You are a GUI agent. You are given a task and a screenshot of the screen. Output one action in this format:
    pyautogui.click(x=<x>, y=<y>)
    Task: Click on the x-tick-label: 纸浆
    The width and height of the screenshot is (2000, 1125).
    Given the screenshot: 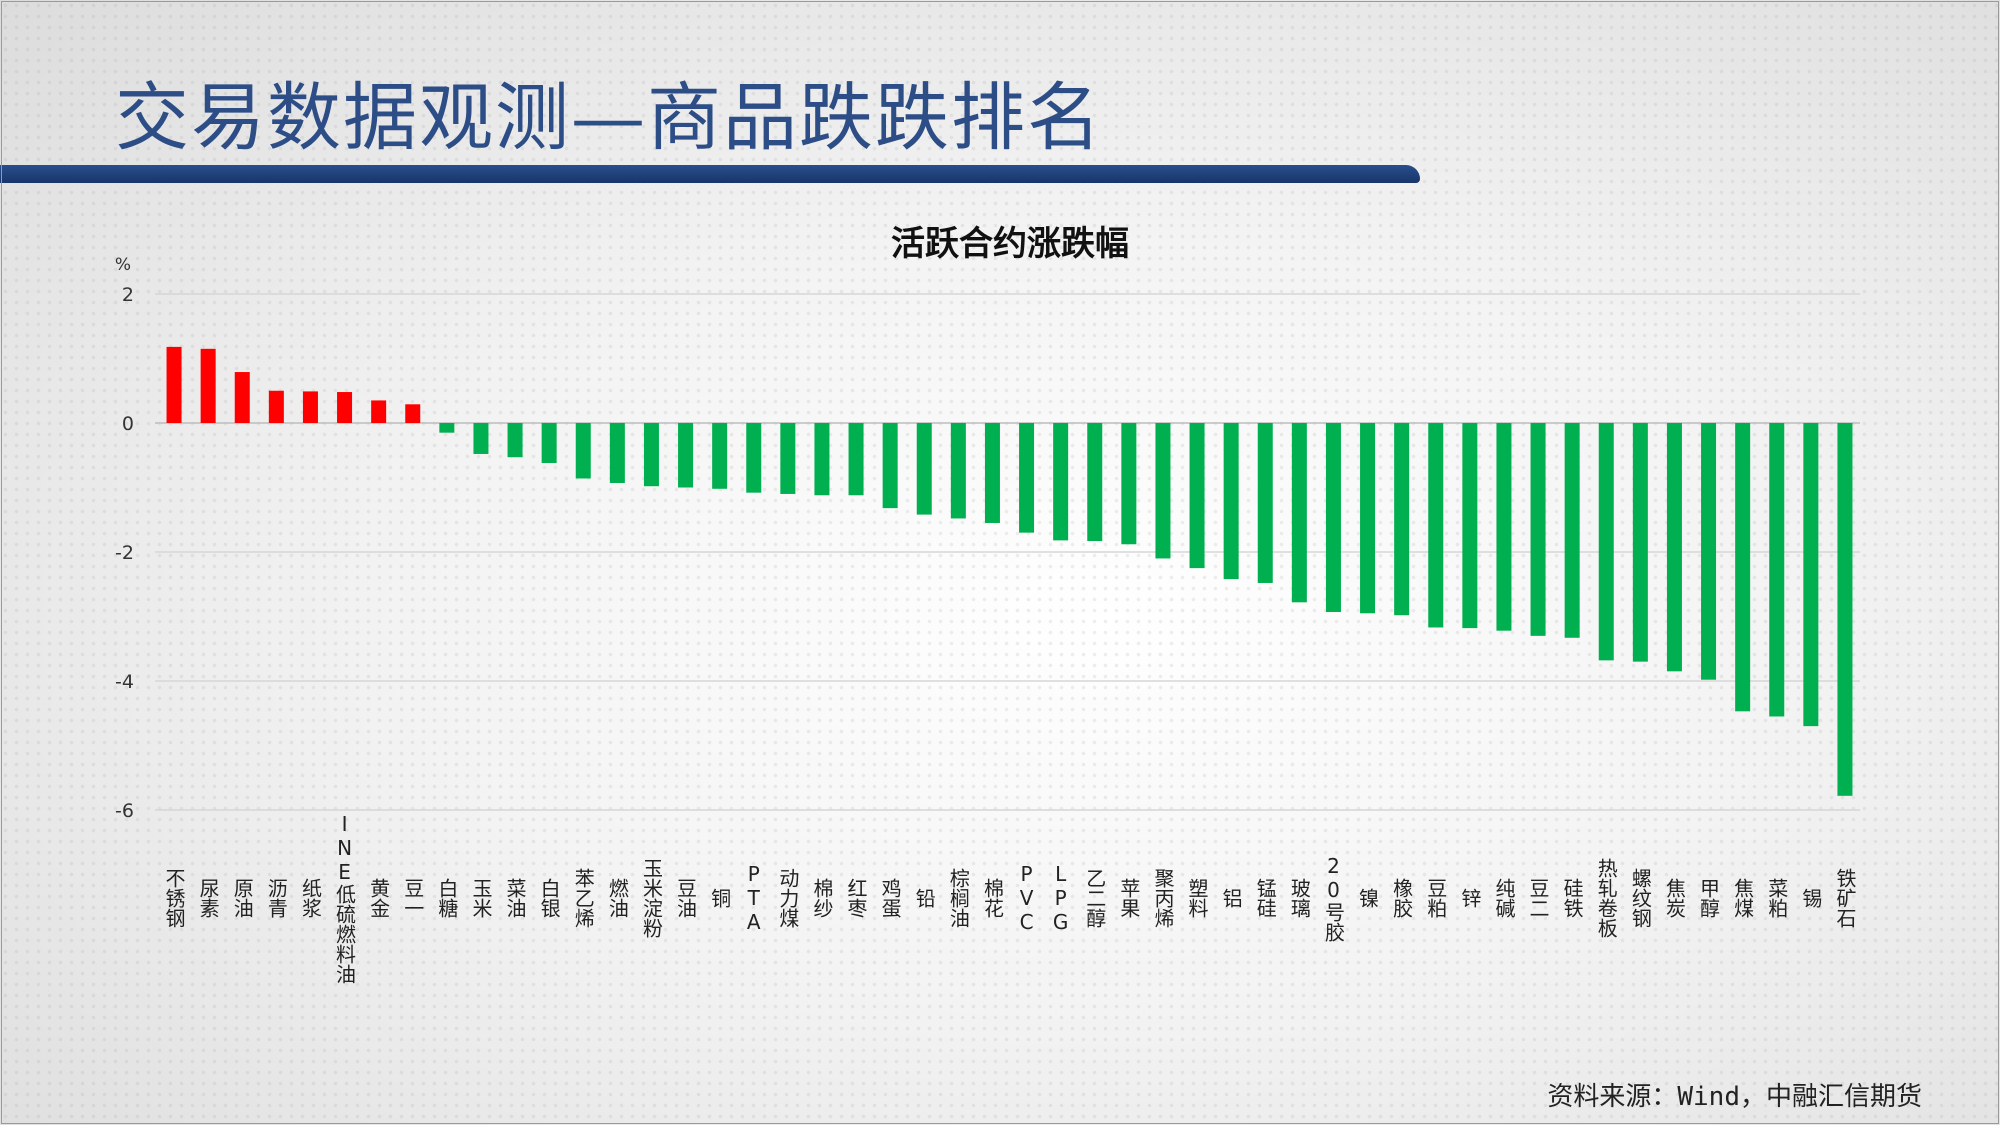 What is the action you would take?
    pyautogui.click(x=310, y=898)
    